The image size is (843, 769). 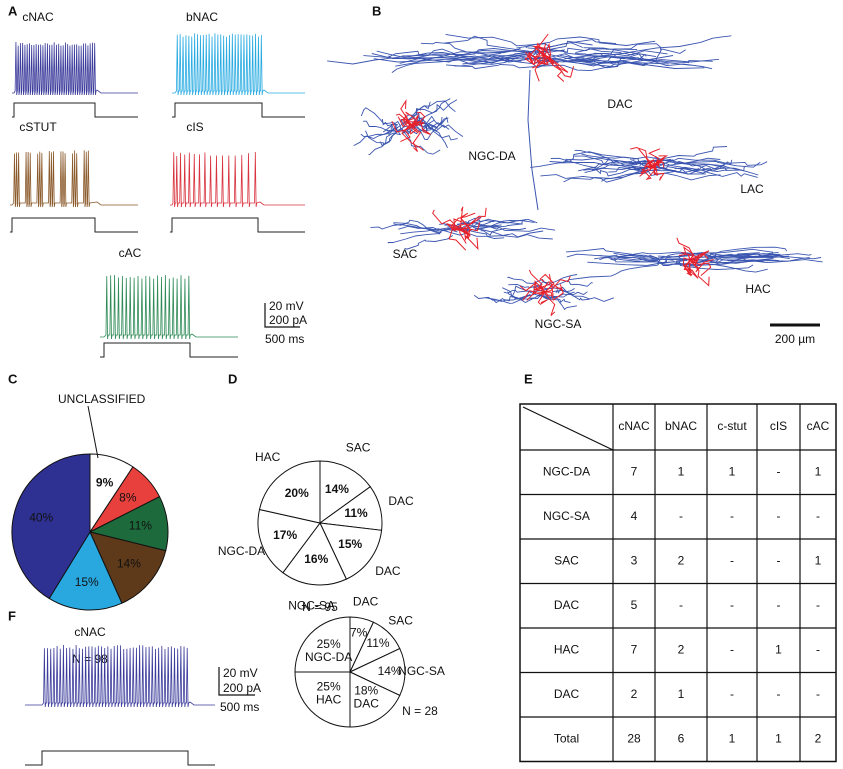 What do you see at coordinates (634, 471) in the screenshot?
I see `table-cell: 7` at bounding box center [634, 471].